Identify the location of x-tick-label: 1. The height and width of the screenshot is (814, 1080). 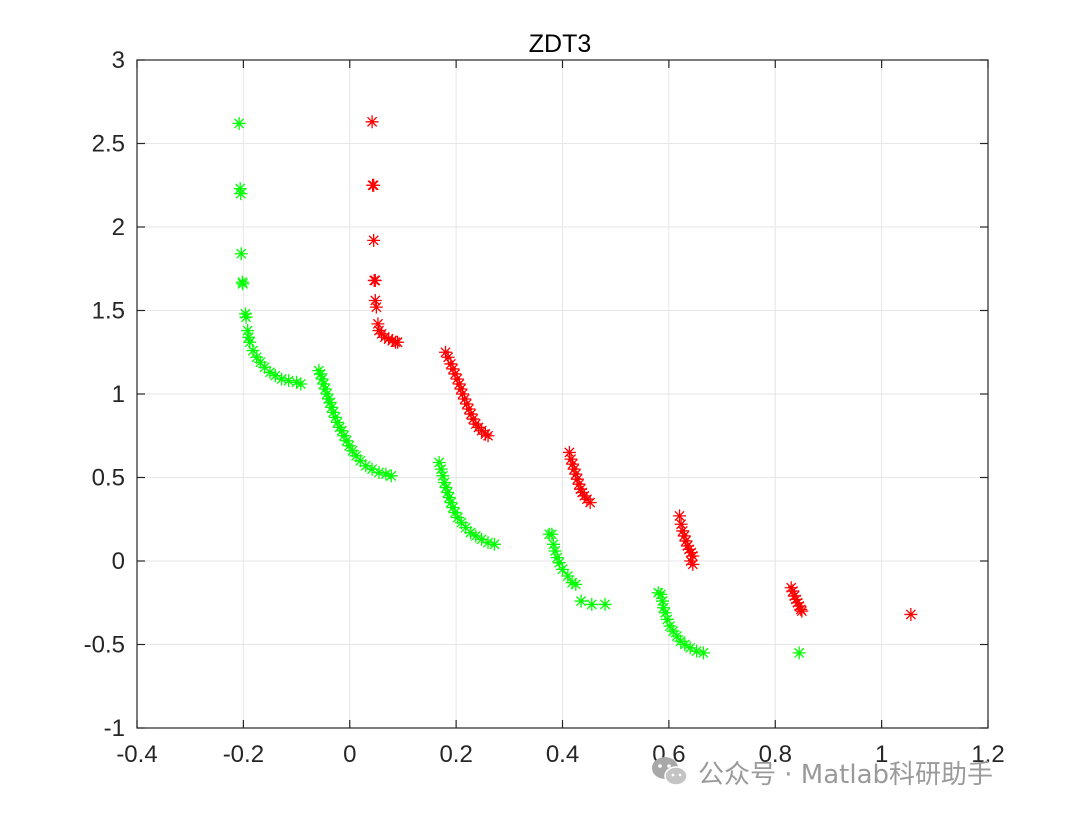
(881, 754).